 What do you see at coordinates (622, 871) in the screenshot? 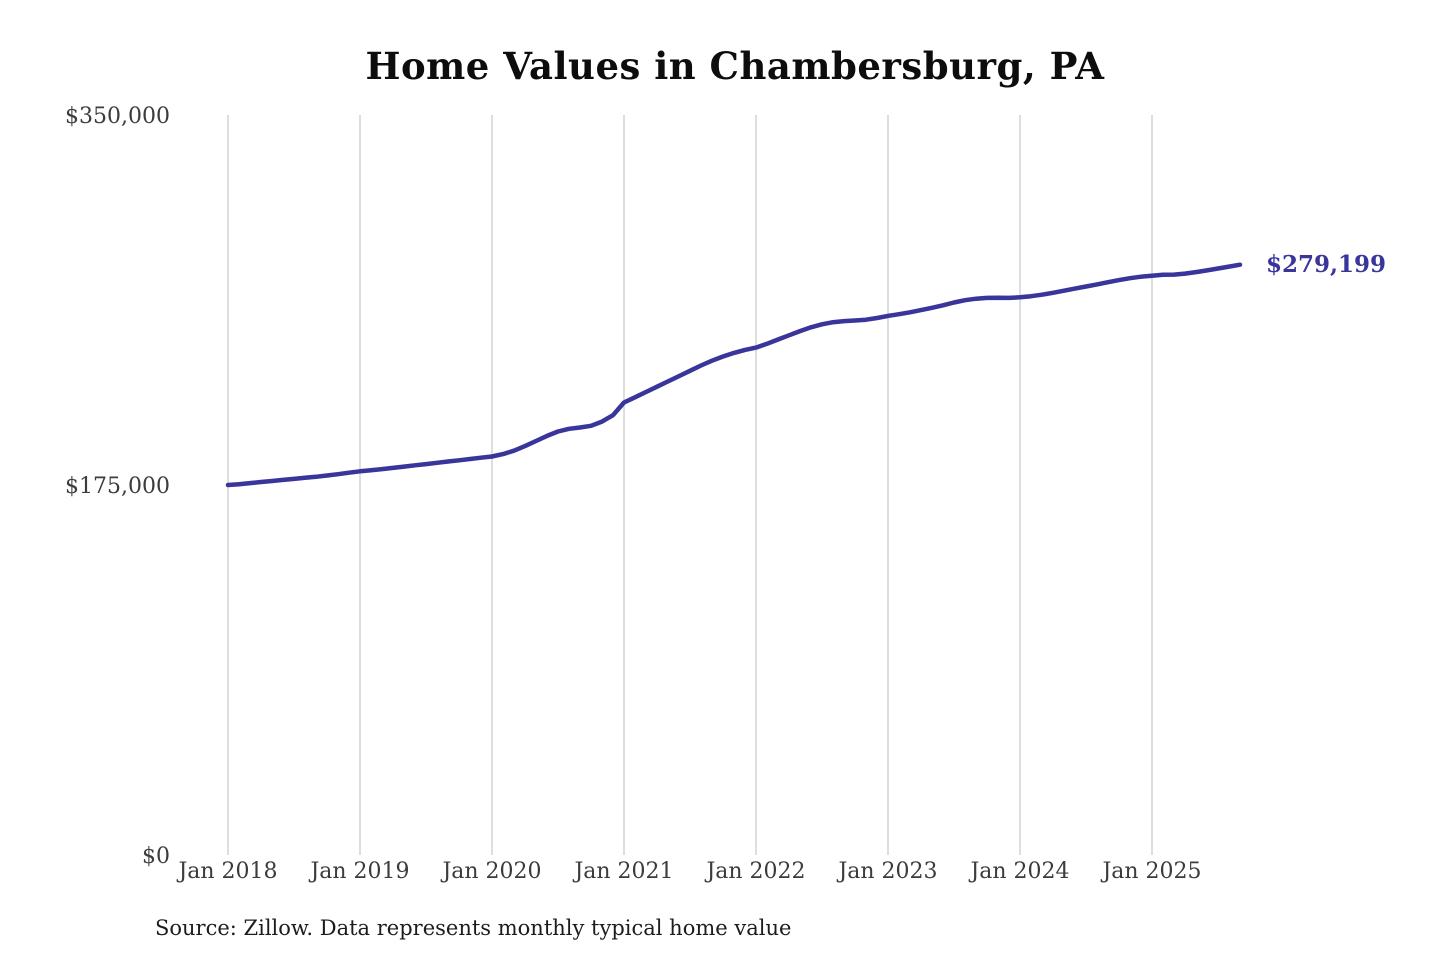
I see `x-axis-tick-label: Jan 2021` at bounding box center [622, 871].